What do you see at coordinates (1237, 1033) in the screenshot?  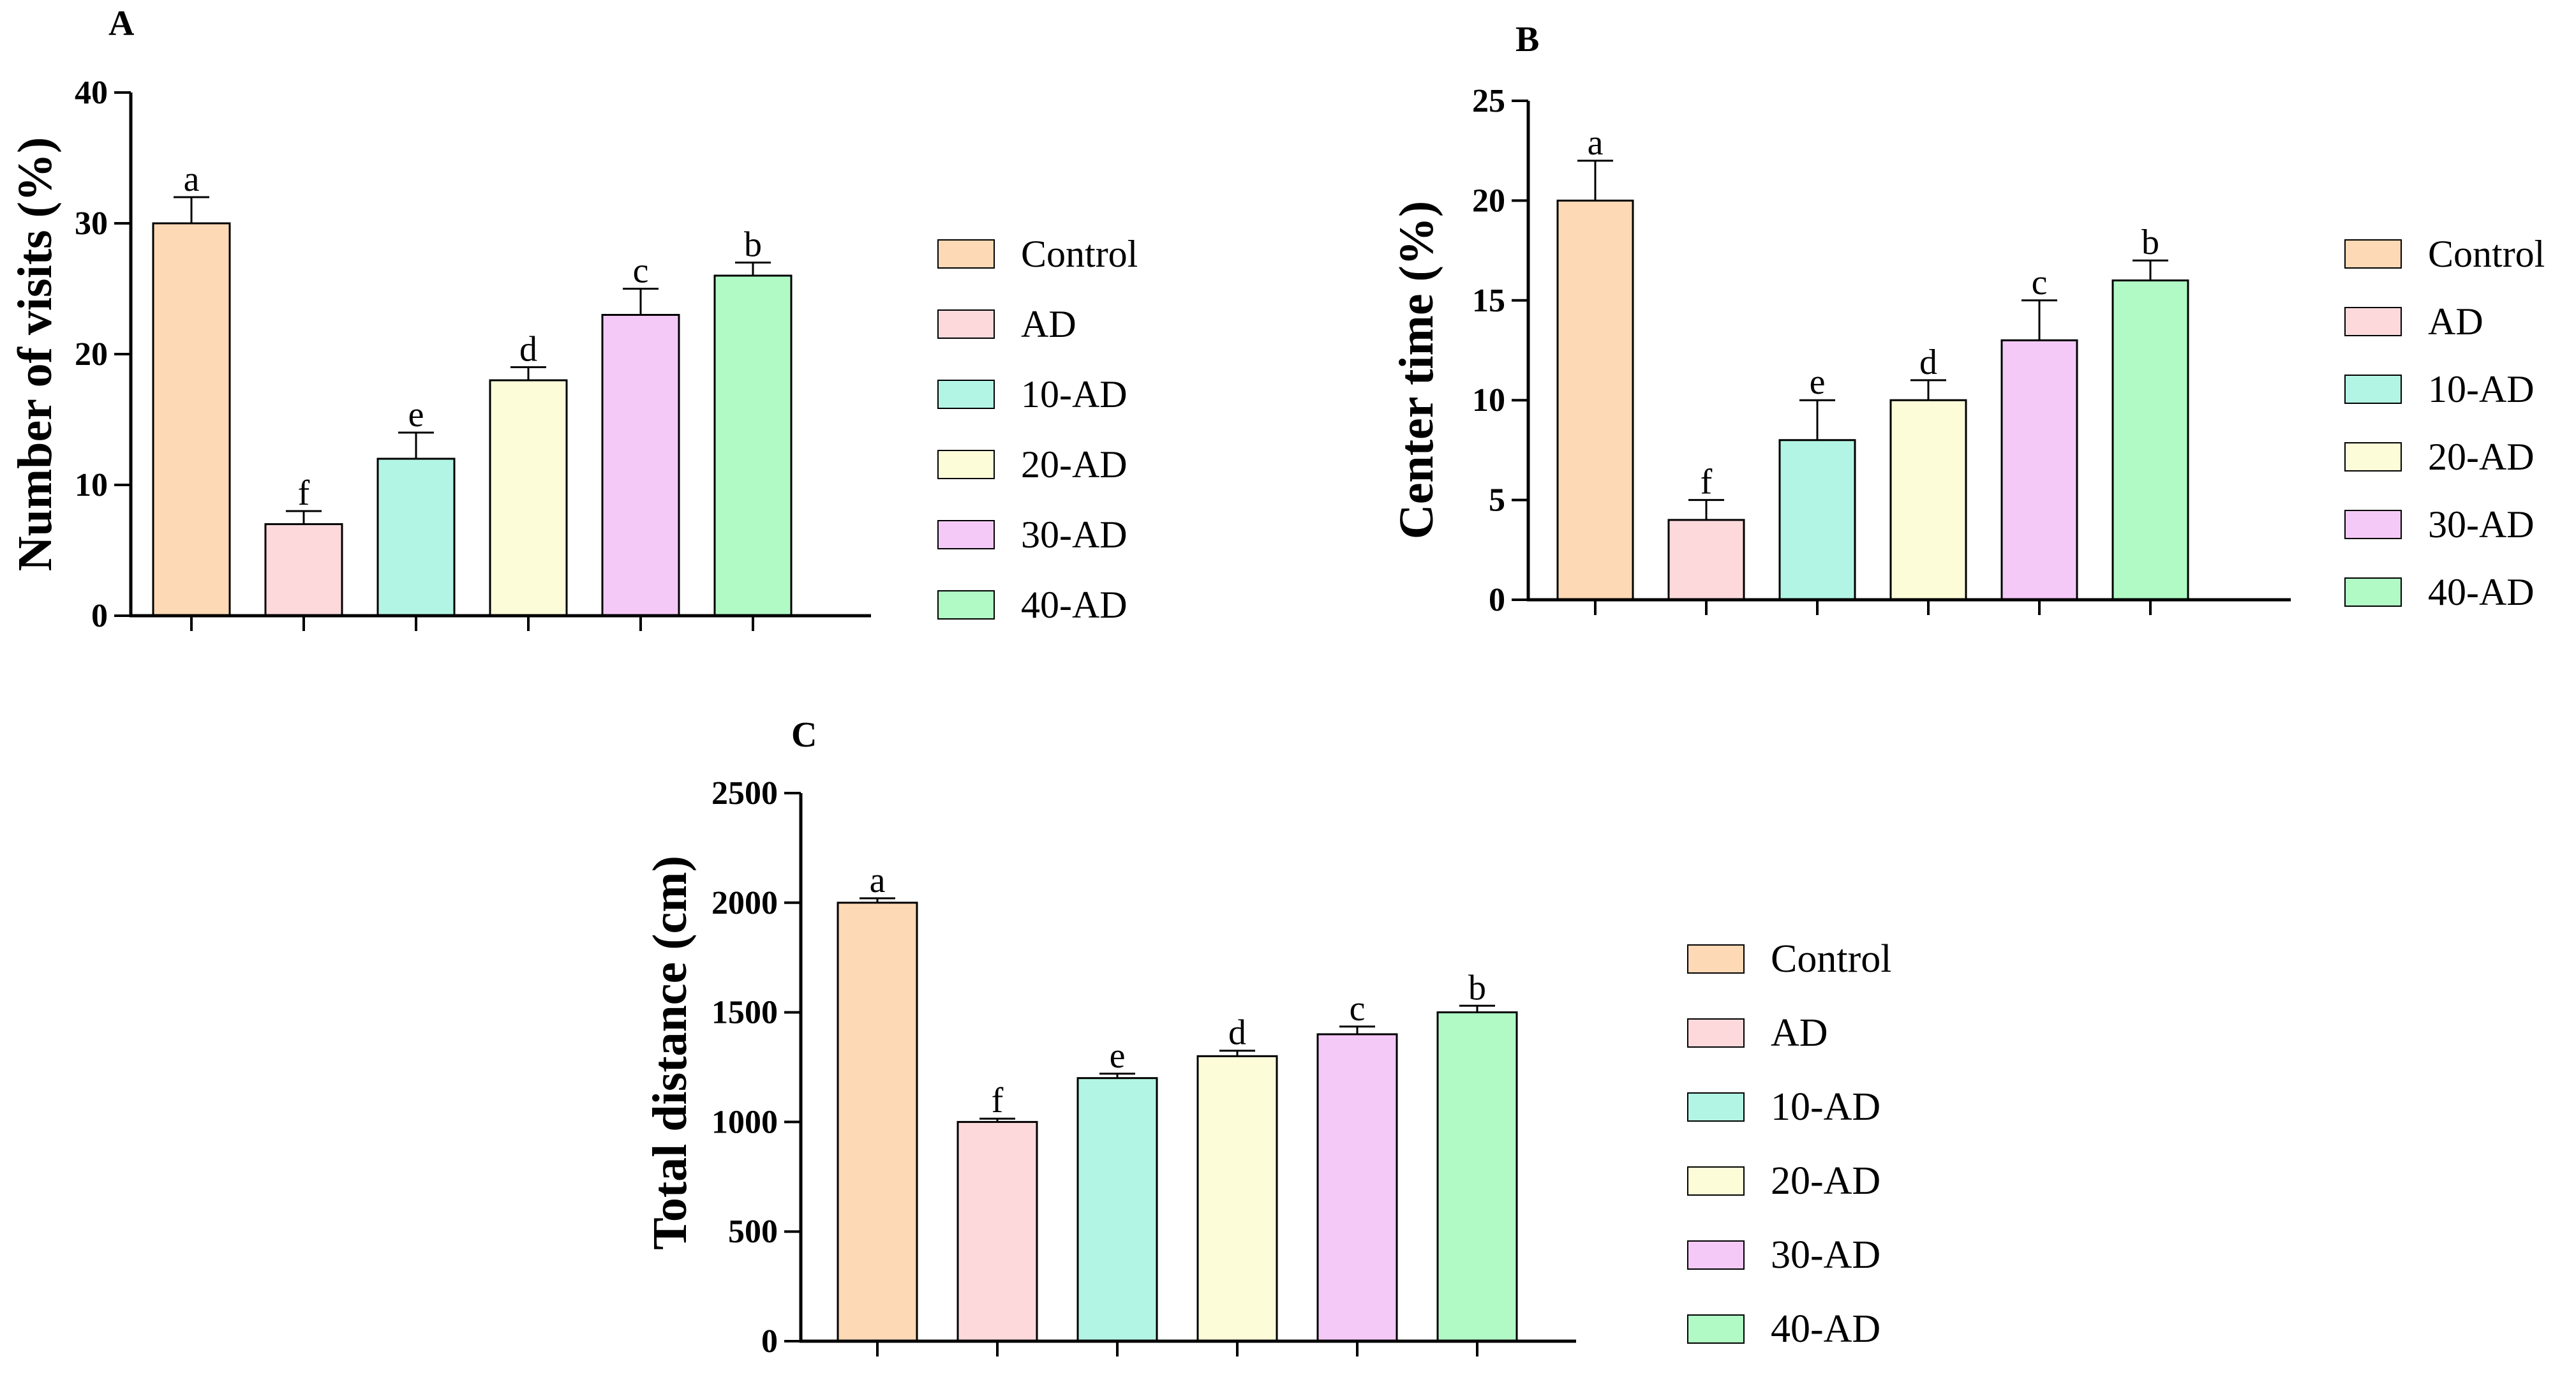 I see `significance-letter-c-20-ad: d` at bounding box center [1237, 1033].